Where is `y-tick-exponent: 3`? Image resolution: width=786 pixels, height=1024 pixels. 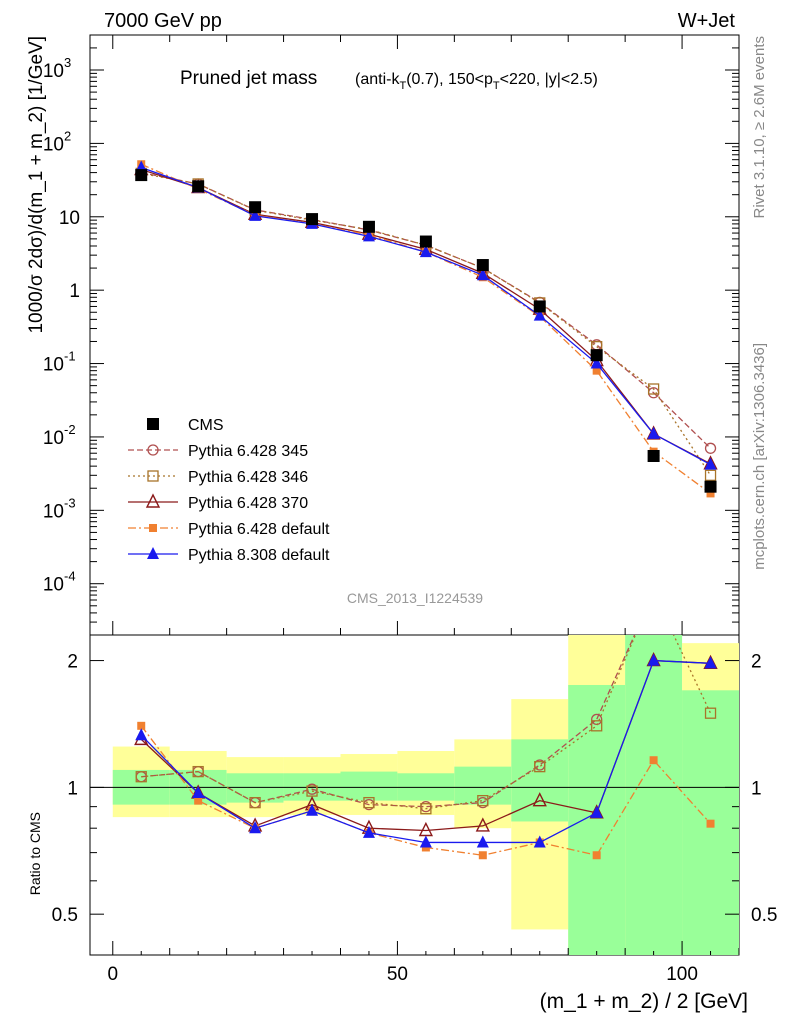 y-tick-exponent: 3 is located at coordinates (67, 62).